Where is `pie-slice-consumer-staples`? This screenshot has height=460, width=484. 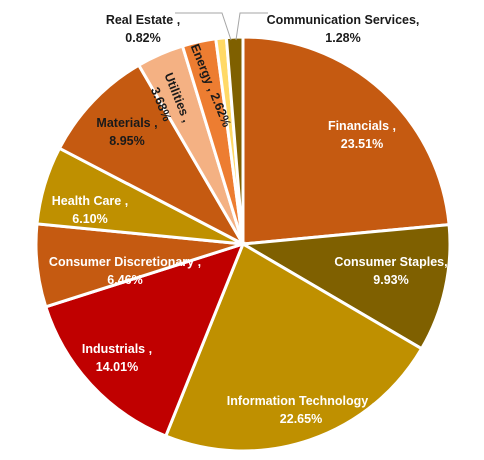 pie-slice-consumer-staples is located at coordinates (345, 286).